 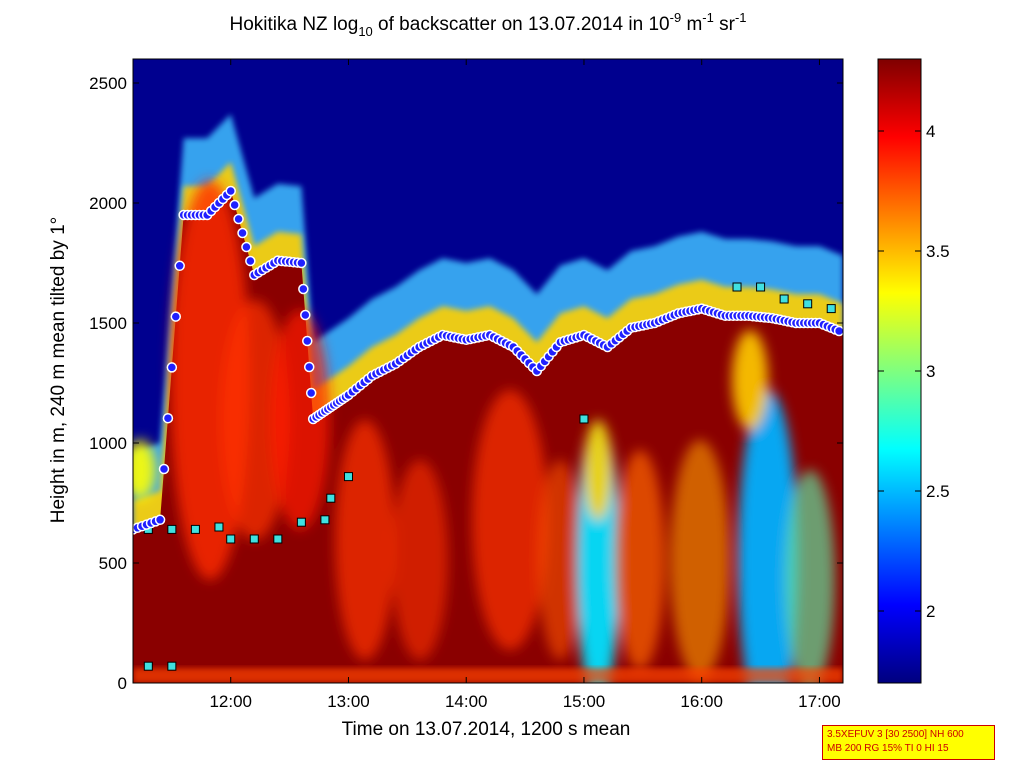 I want to click on colorbar-tick-label: 2.5, so click(x=938, y=491).